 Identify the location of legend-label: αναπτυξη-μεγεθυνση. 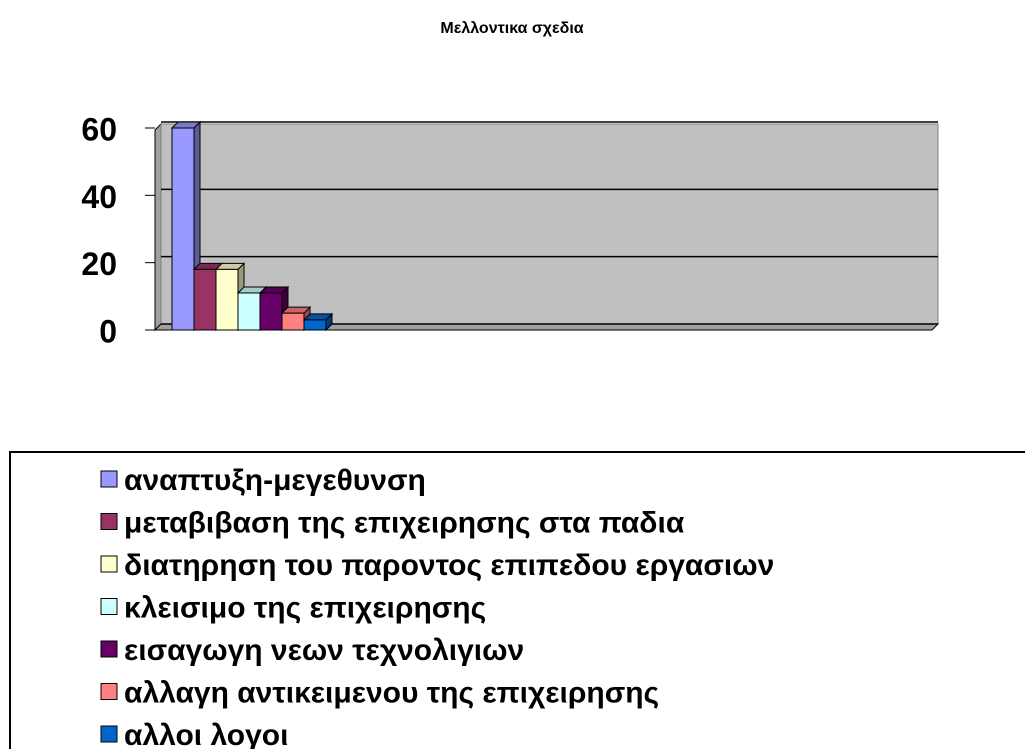
(275, 480).